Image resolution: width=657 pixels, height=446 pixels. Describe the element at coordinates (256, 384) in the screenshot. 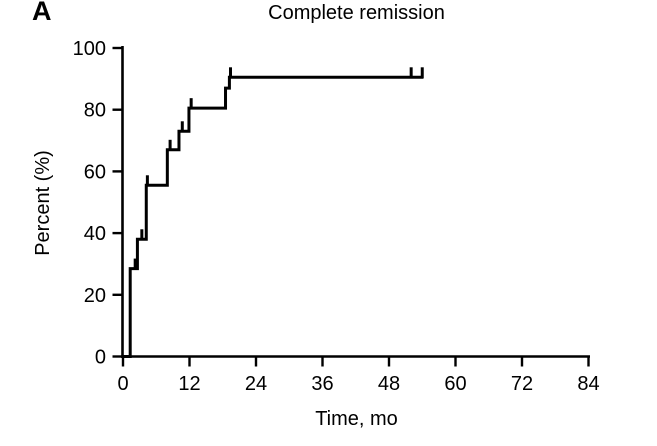

I see `x-tick-label: 24` at that location.